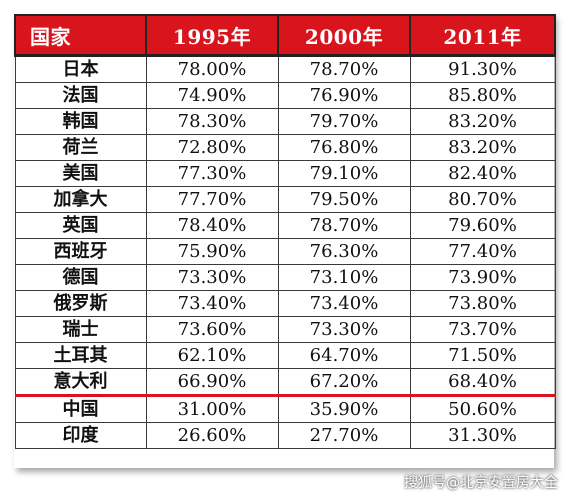  What do you see at coordinates (482, 408) in the screenshot?
I see `cell-2011: 50.60%` at bounding box center [482, 408].